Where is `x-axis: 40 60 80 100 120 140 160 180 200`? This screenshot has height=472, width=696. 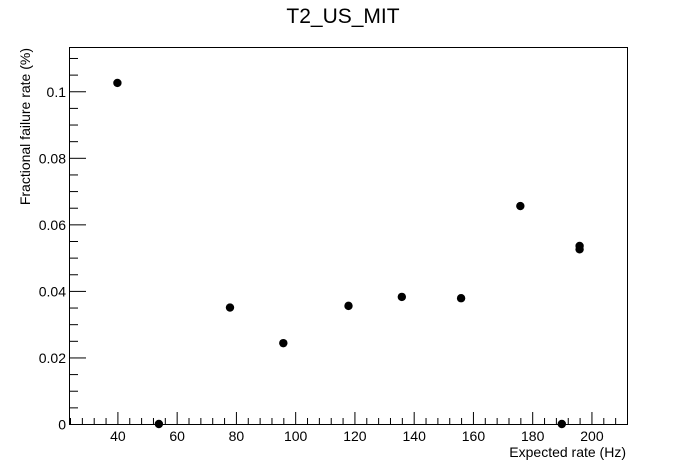 x-axis: 40 60 80 100 120 140 160 180 200 is located at coordinates (349, 428).